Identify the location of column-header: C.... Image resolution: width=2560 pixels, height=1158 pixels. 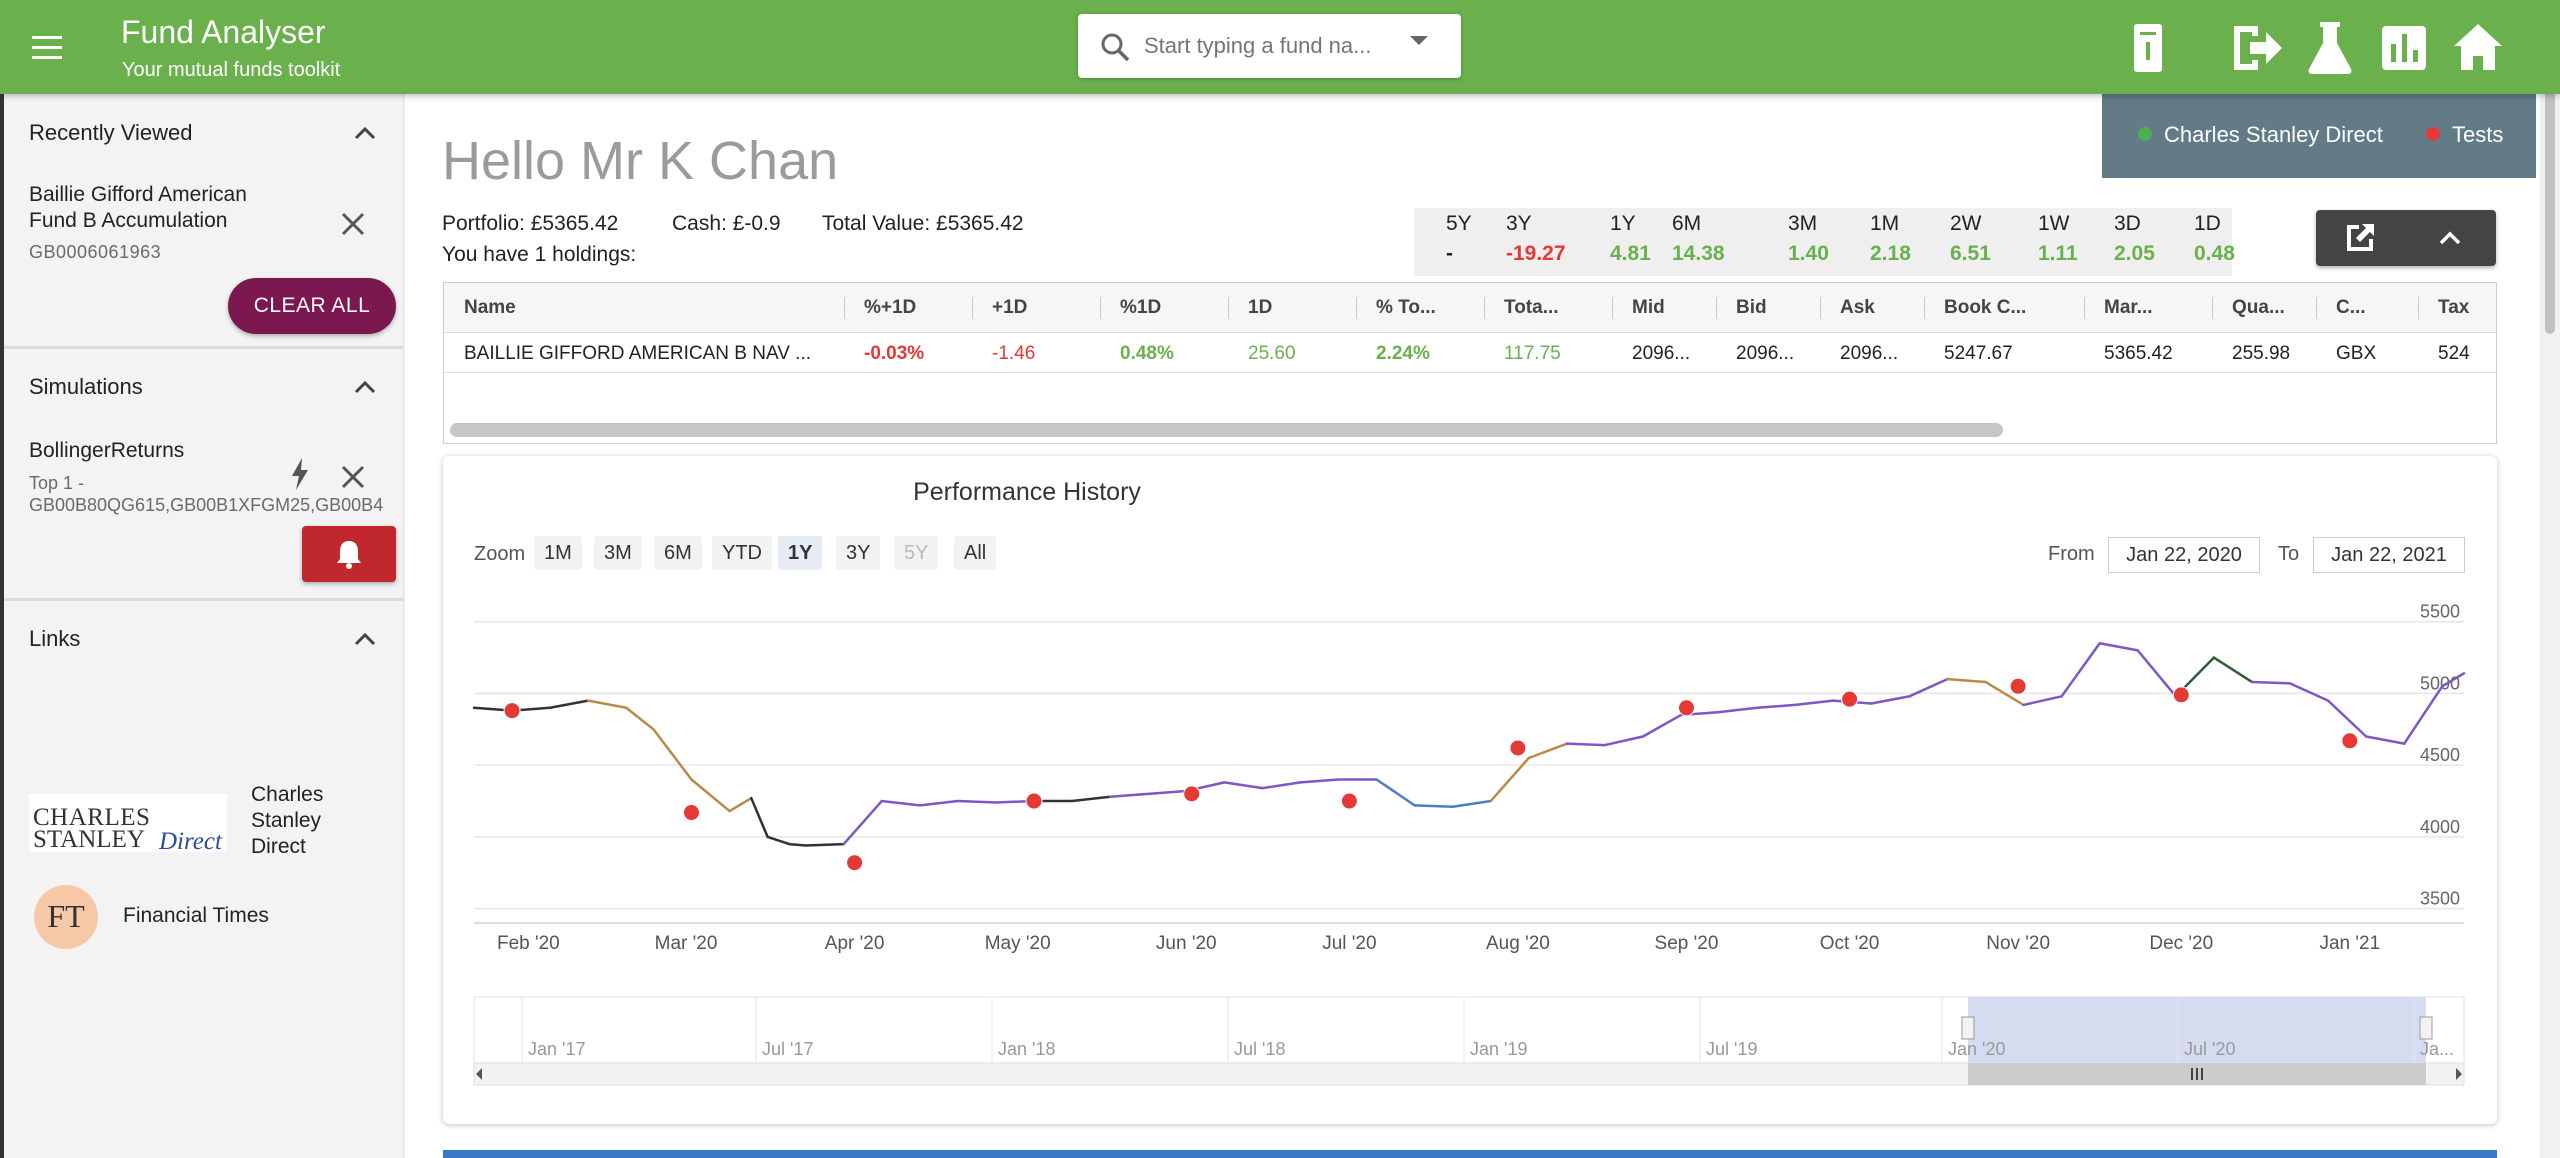
(2351, 307).